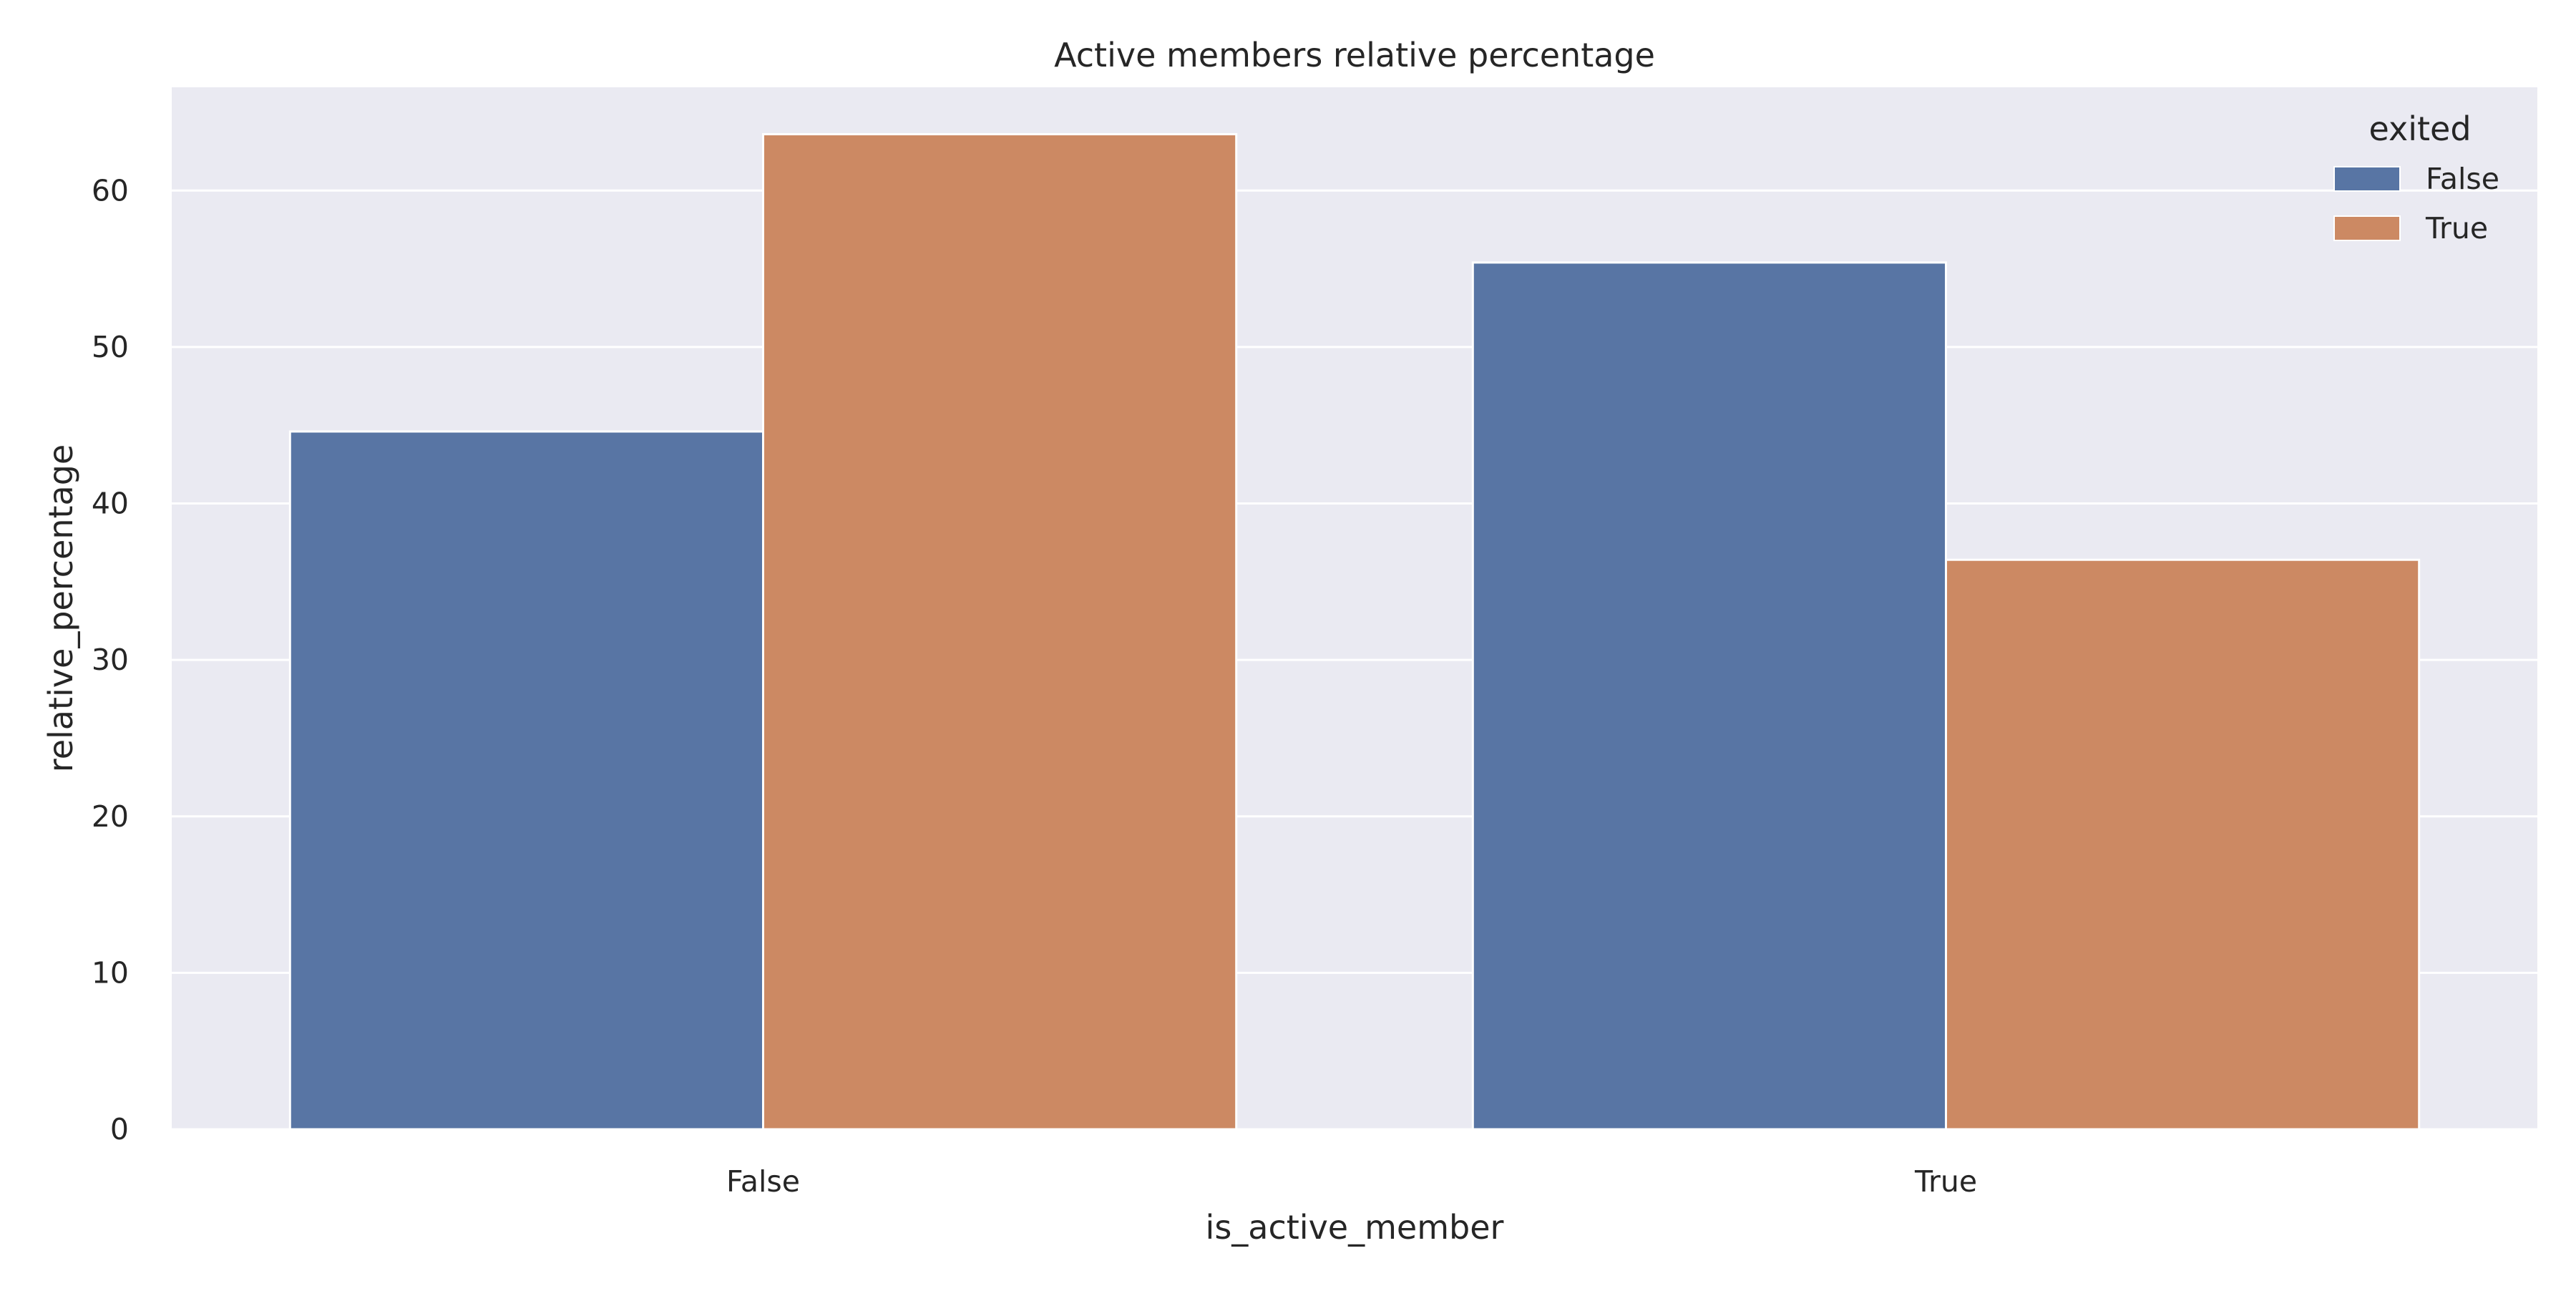 This screenshot has height=1291, width=2576. Describe the element at coordinates (763, 1181) in the screenshot. I see `x-tick-label: False` at that location.